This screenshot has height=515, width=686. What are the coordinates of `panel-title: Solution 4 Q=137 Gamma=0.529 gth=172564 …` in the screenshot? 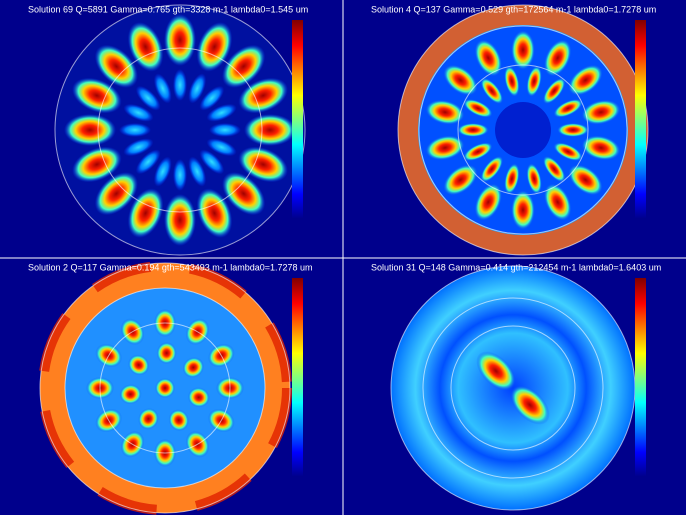 It's located at (513, 9).